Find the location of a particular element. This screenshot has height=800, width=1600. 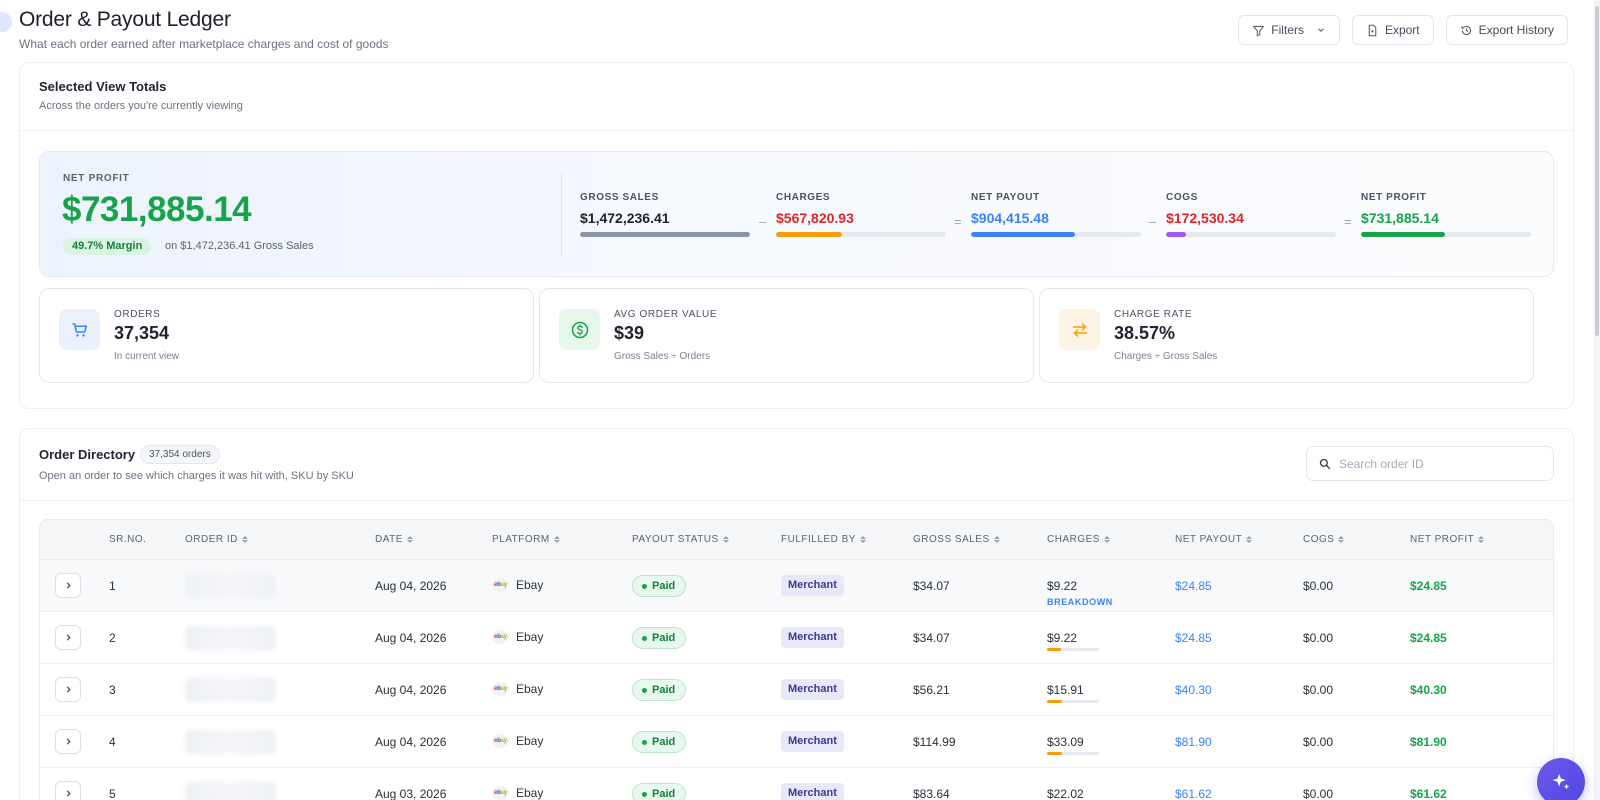

status-label: Paid is located at coordinates (664, 586).